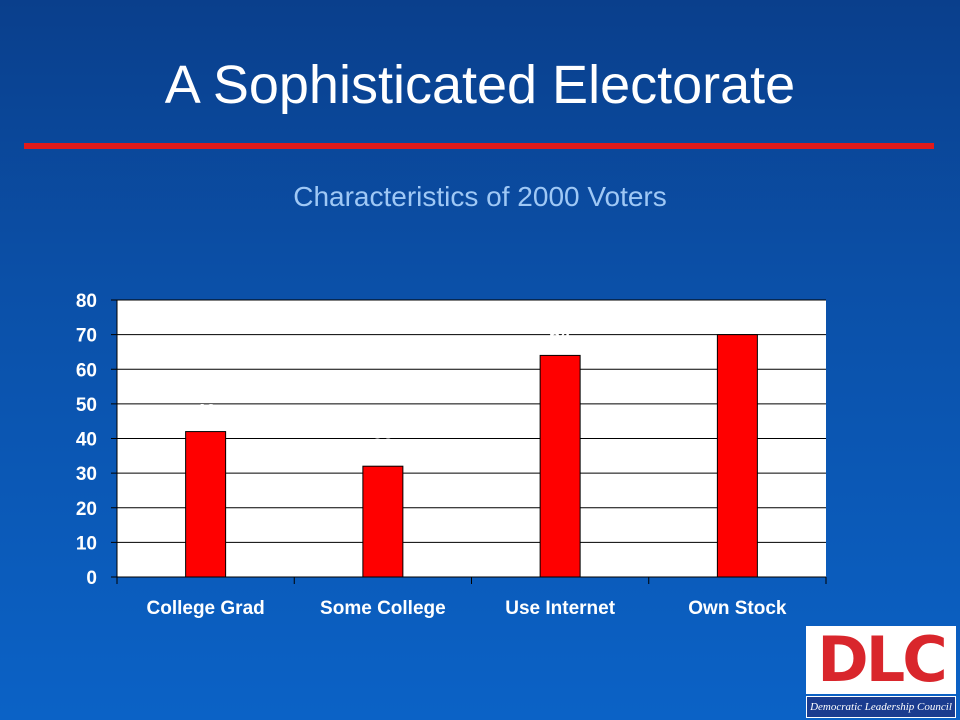 This screenshot has height=720, width=960. I want to click on y-tick-label: 40, so click(86, 440).